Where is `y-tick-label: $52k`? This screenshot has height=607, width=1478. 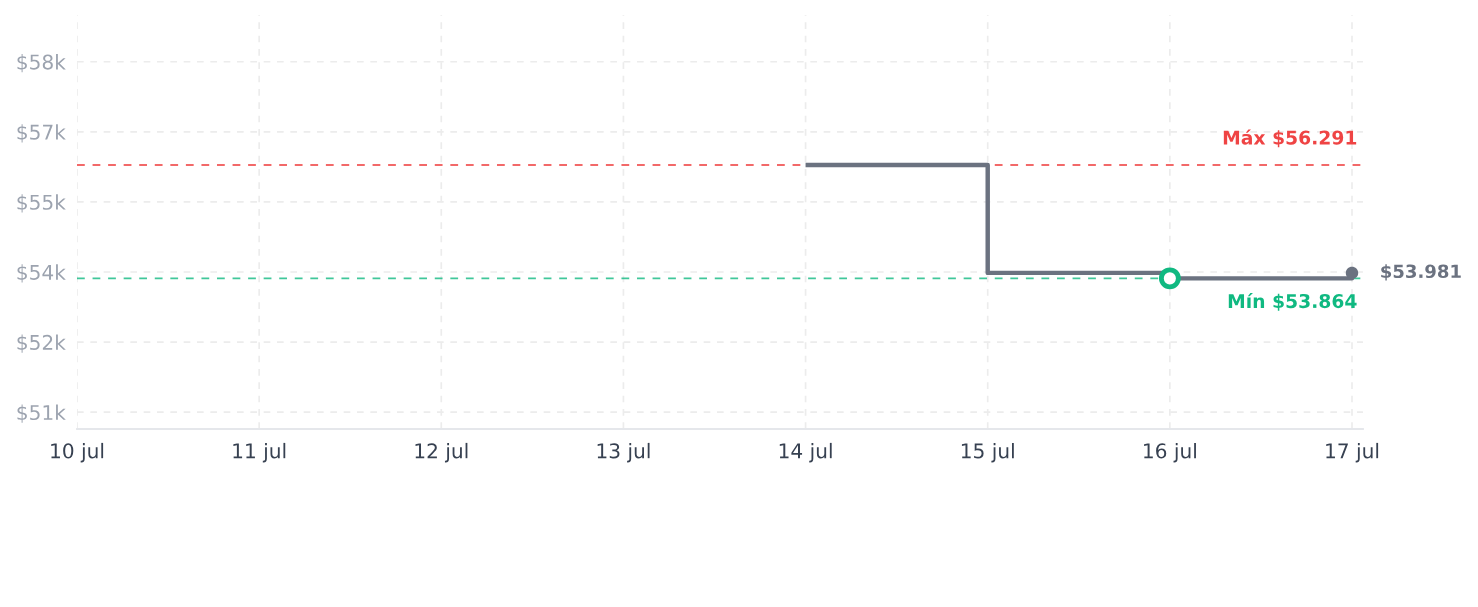
y-tick-label: $52k is located at coordinates (41, 343).